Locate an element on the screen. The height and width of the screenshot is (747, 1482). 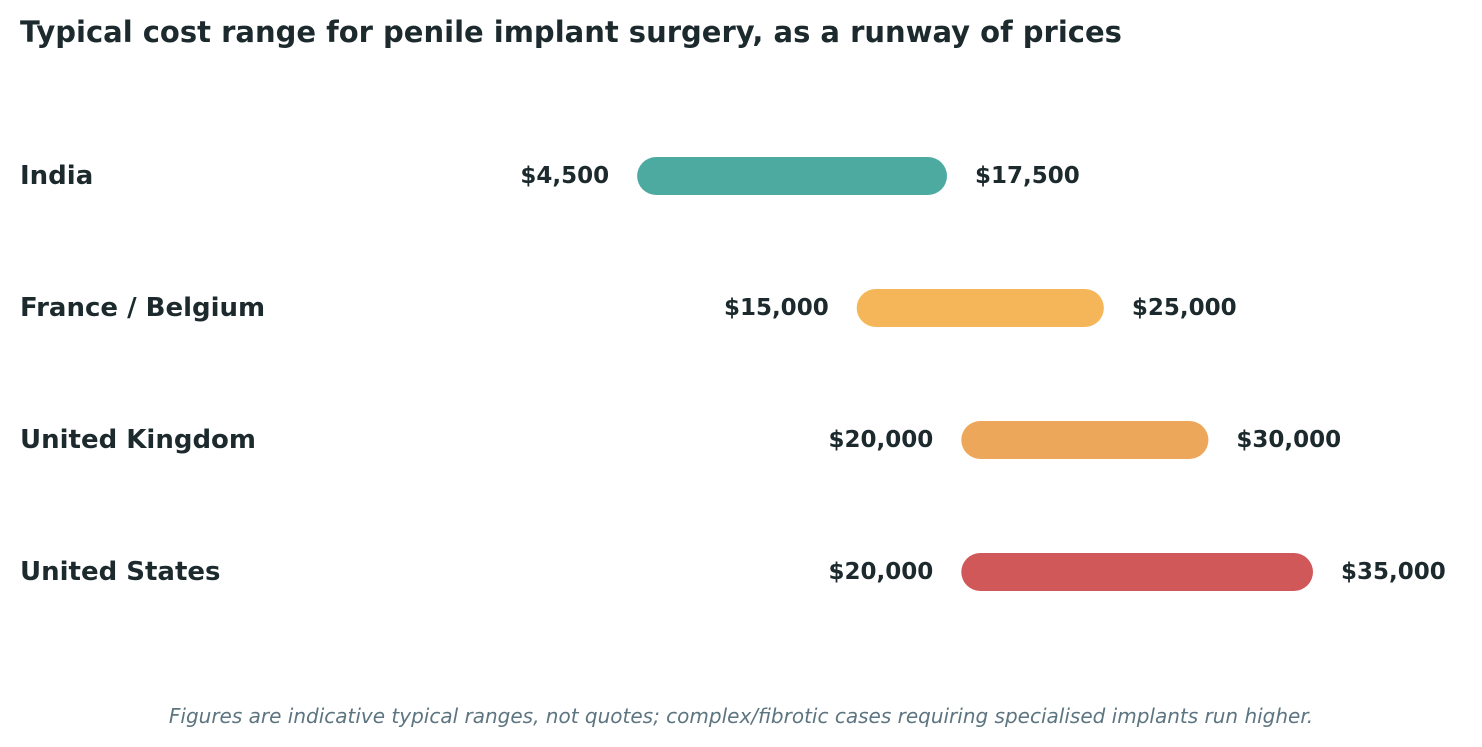
high-value-label-united-states: $35,000 is located at coordinates (1393, 572).